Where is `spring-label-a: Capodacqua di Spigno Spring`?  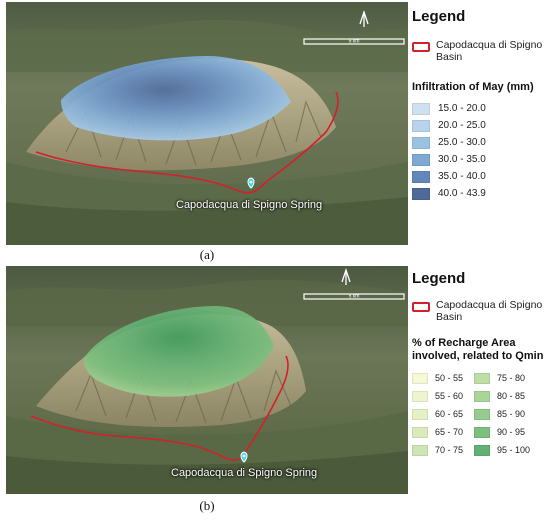
spring-label-a: Capodacqua di Spigno Spring is located at coordinates (249, 205).